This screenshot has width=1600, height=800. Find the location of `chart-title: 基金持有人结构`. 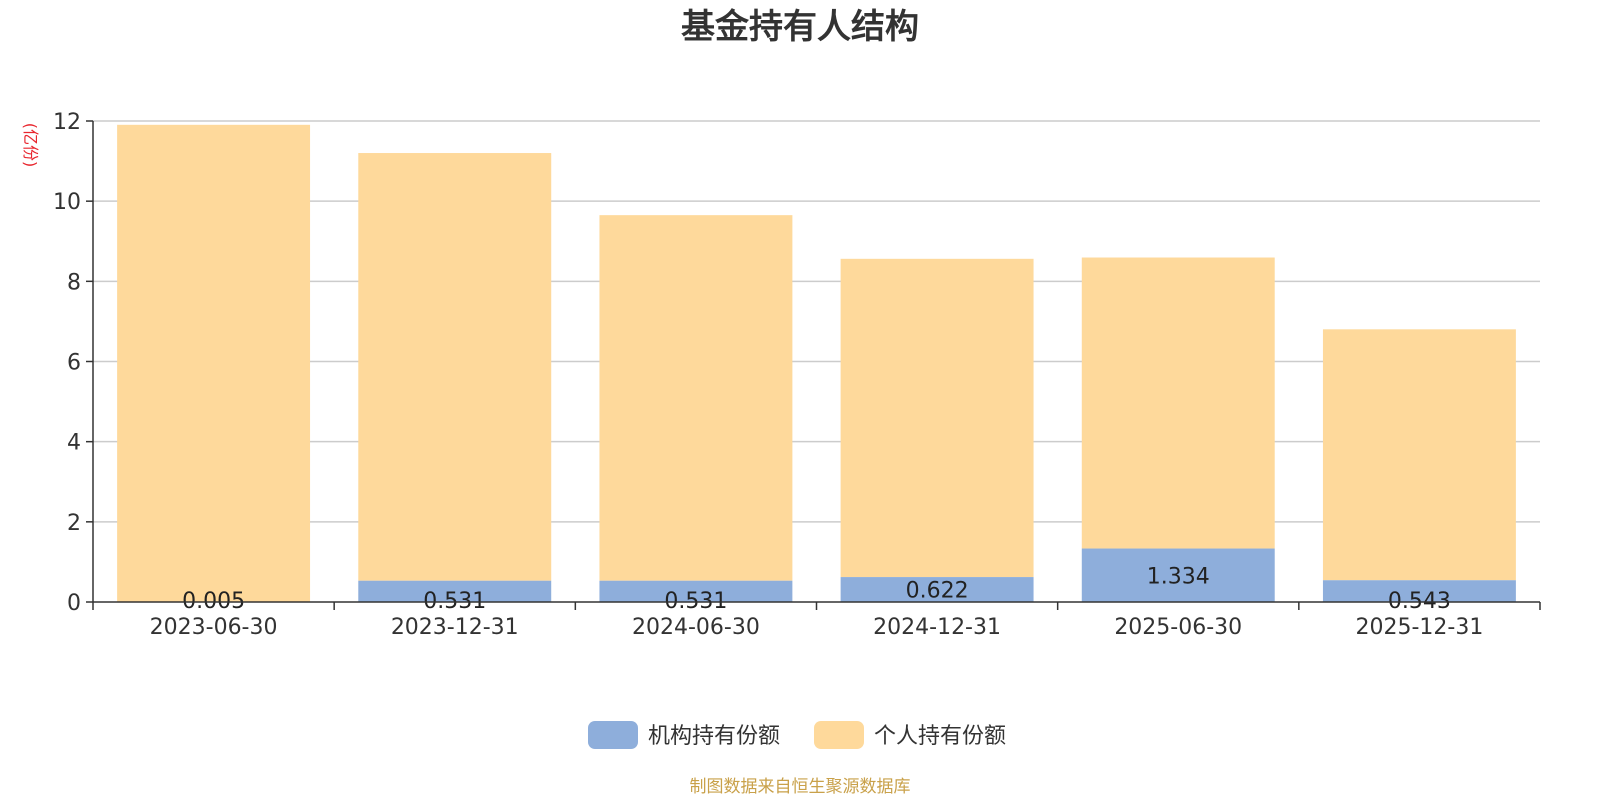

chart-title: 基金持有人结构 is located at coordinates (800, 27).